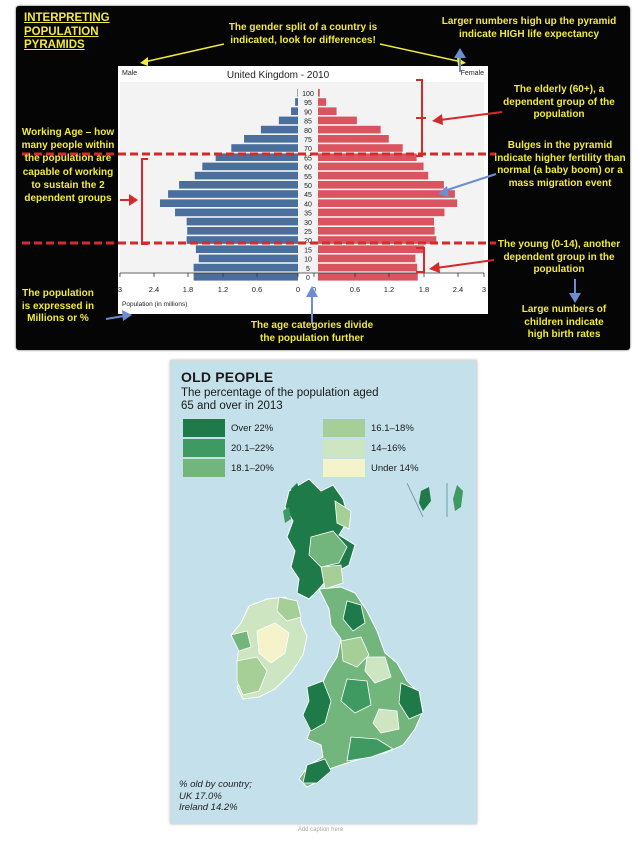  I want to click on map-note: % old by country; UK 17.0% Ireland 14.2%, so click(215, 796).